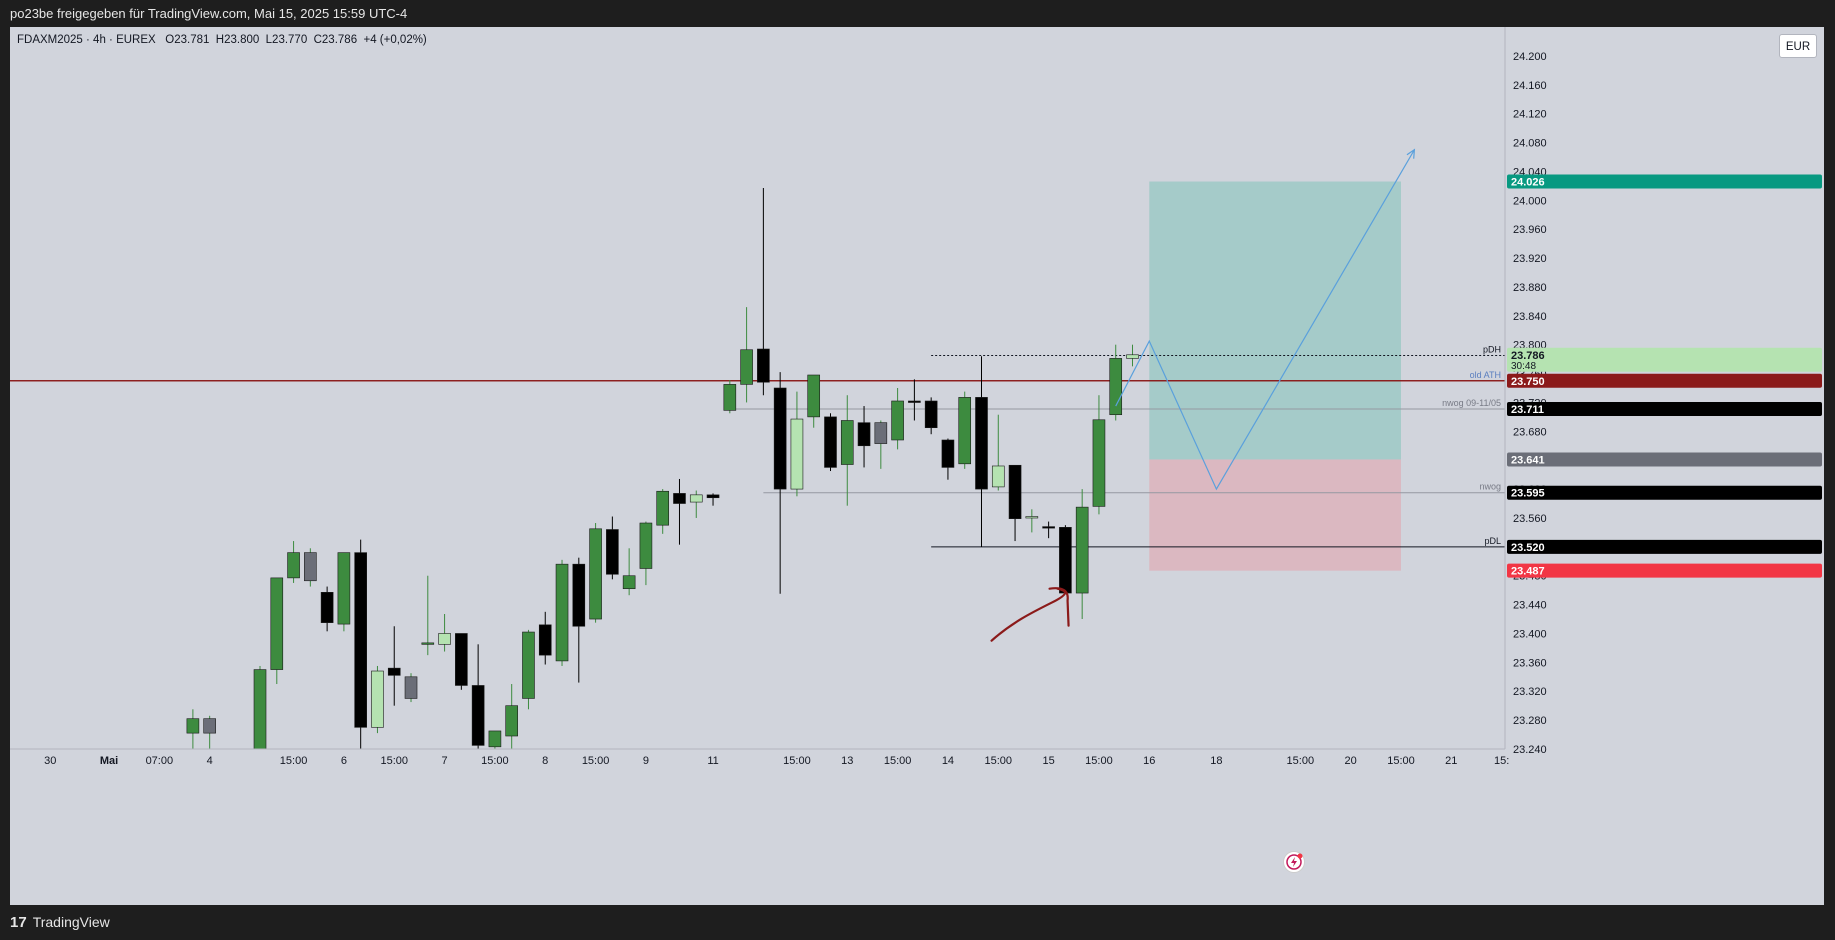 Image resolution: width=1835 pixels, height=940 pixels. I want to click on price-tick-label: 23.960, so click(1530, 230).